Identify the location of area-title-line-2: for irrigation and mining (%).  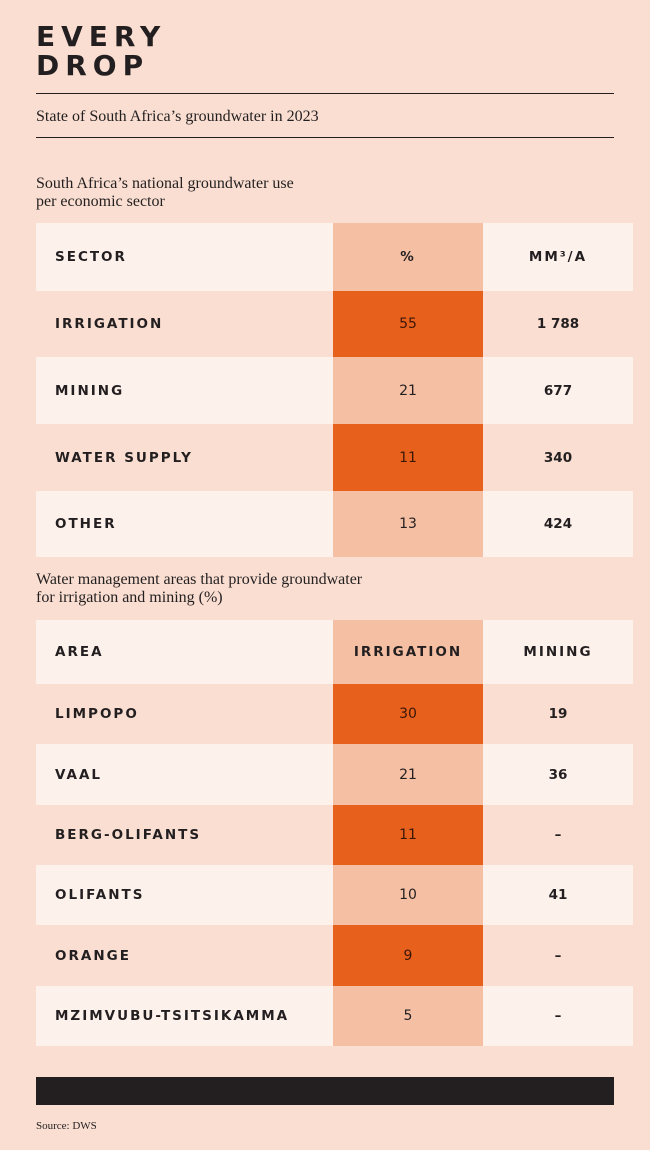
(129, 597).